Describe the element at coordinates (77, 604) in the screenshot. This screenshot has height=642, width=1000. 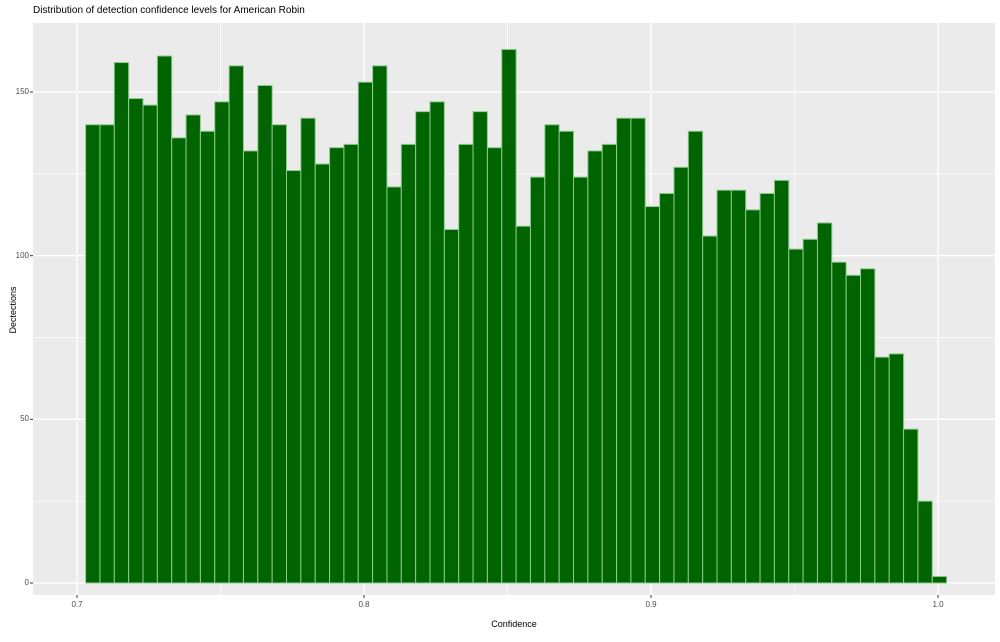
I see `x-tick-label: 0.7` at that location.